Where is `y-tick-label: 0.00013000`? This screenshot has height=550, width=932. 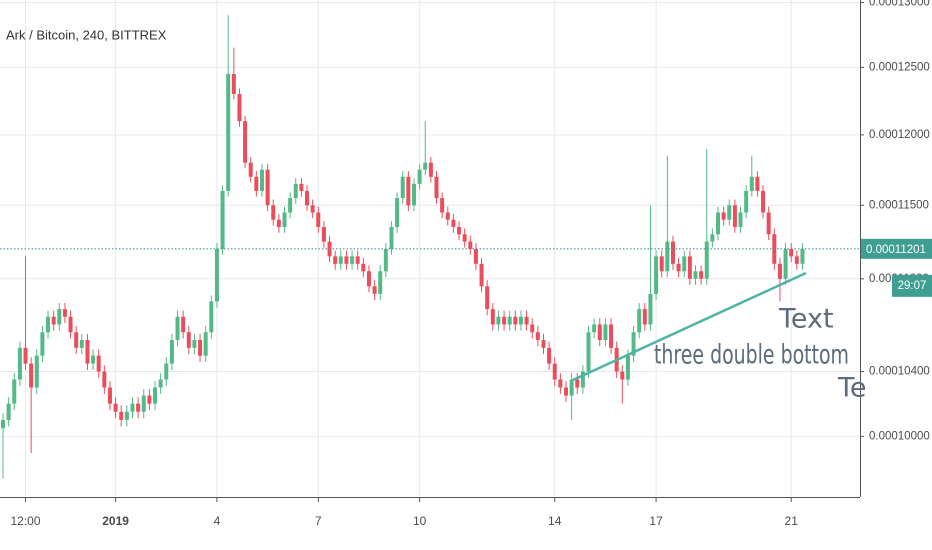
y-tick-label: 0.00013000 is located at coordinates (899, 4).